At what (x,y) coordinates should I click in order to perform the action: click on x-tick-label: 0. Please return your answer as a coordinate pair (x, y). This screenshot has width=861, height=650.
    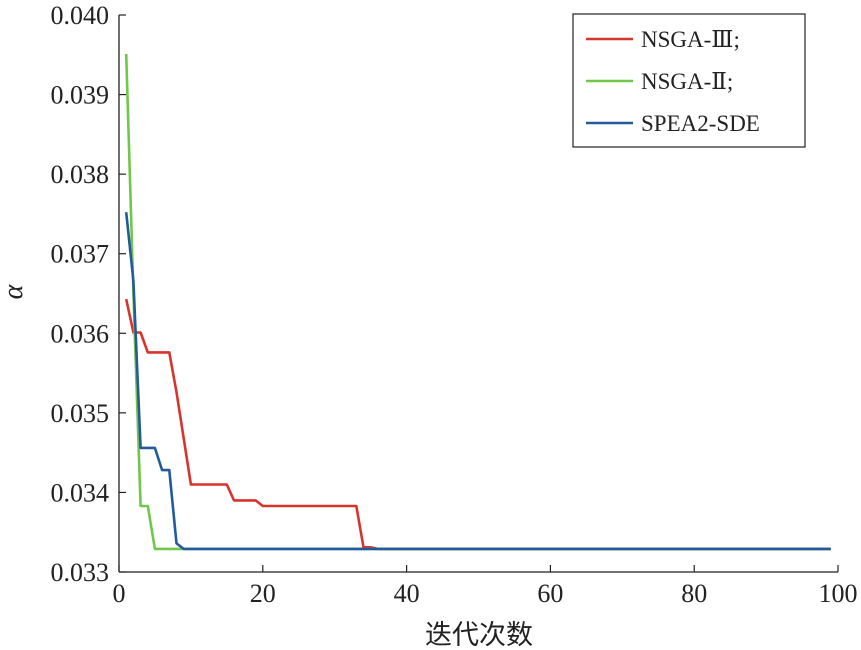
    Looking at the image, I should click on (119, 593).